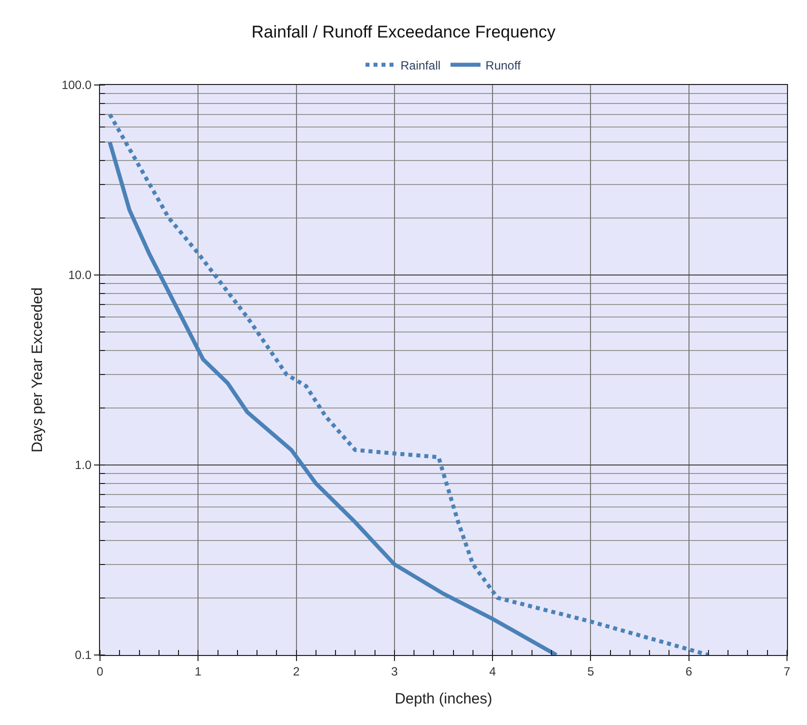  I want to click on legend-label: Rainfall, so click(420, 65).